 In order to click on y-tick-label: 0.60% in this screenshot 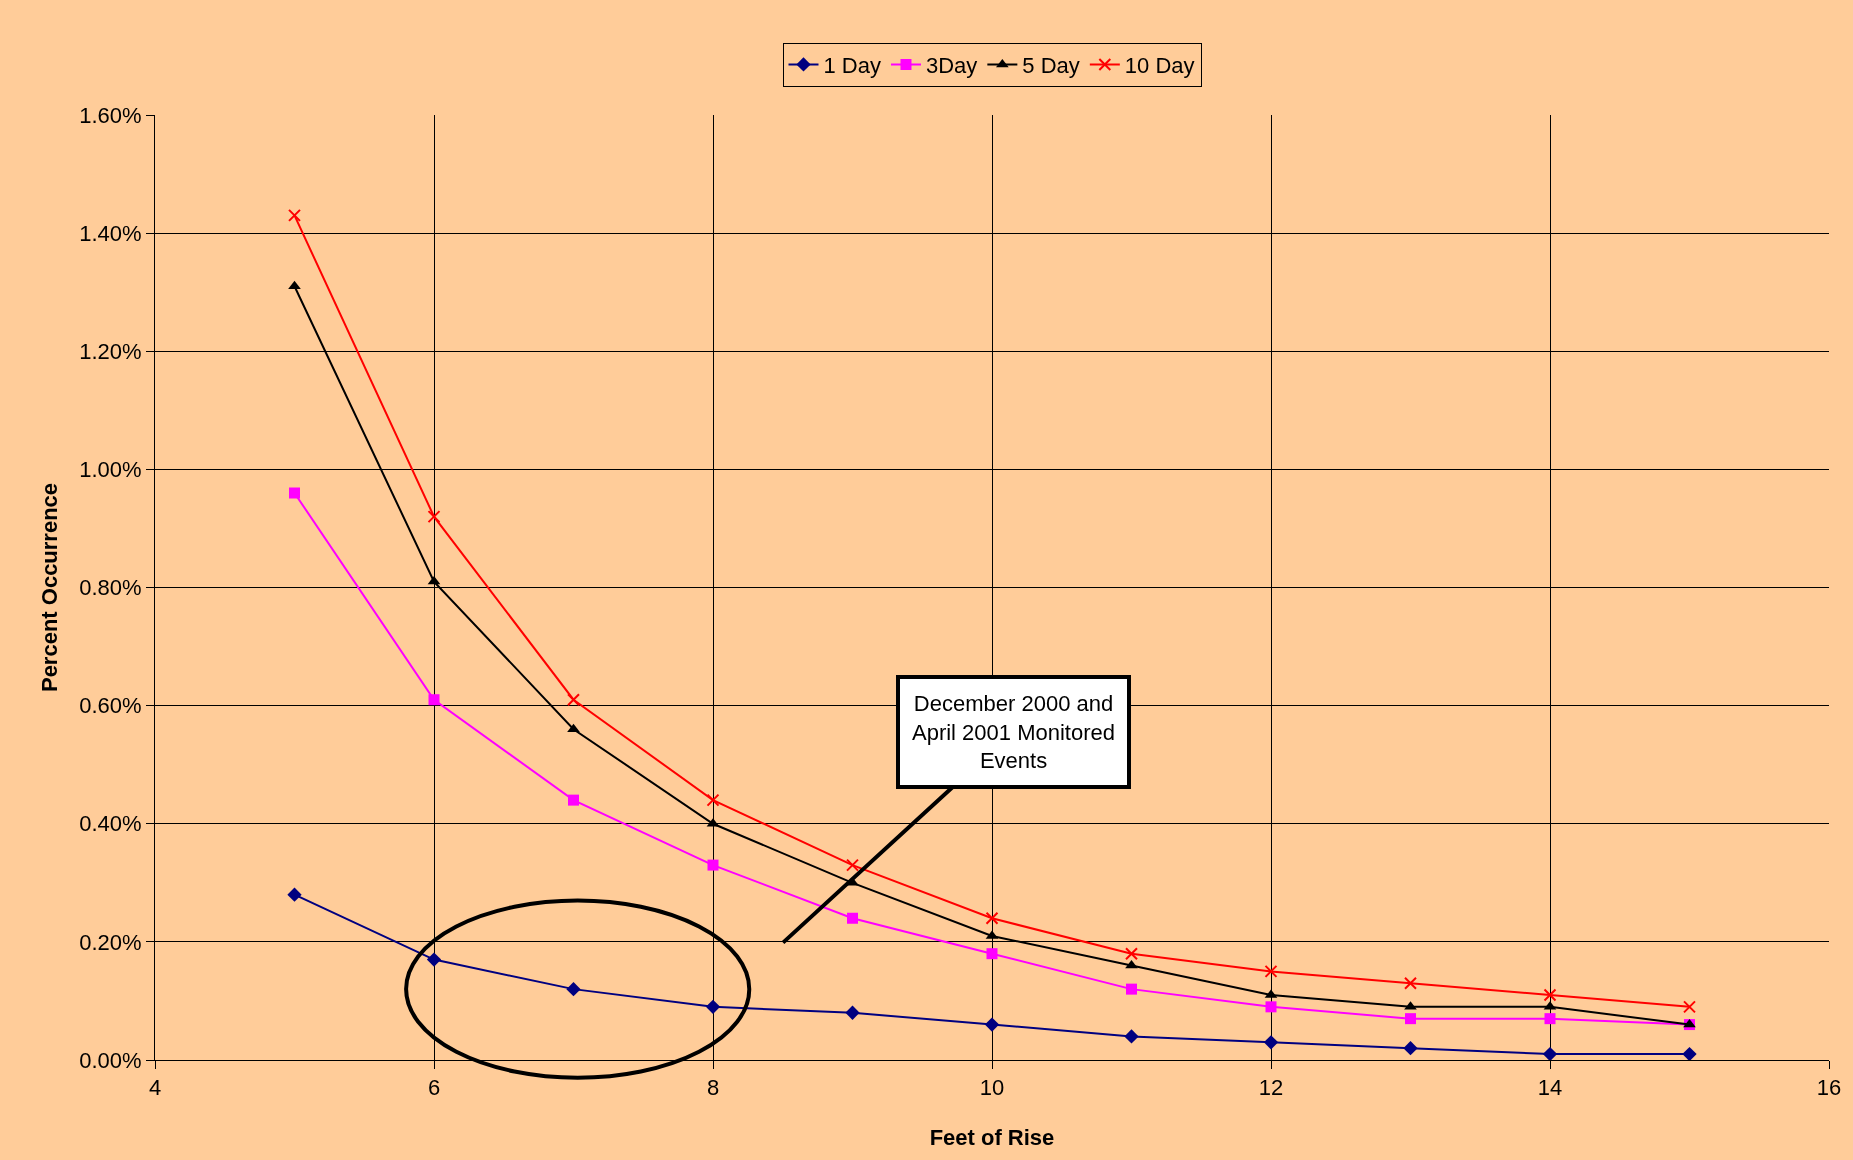, I will do `click(110, 706)`.